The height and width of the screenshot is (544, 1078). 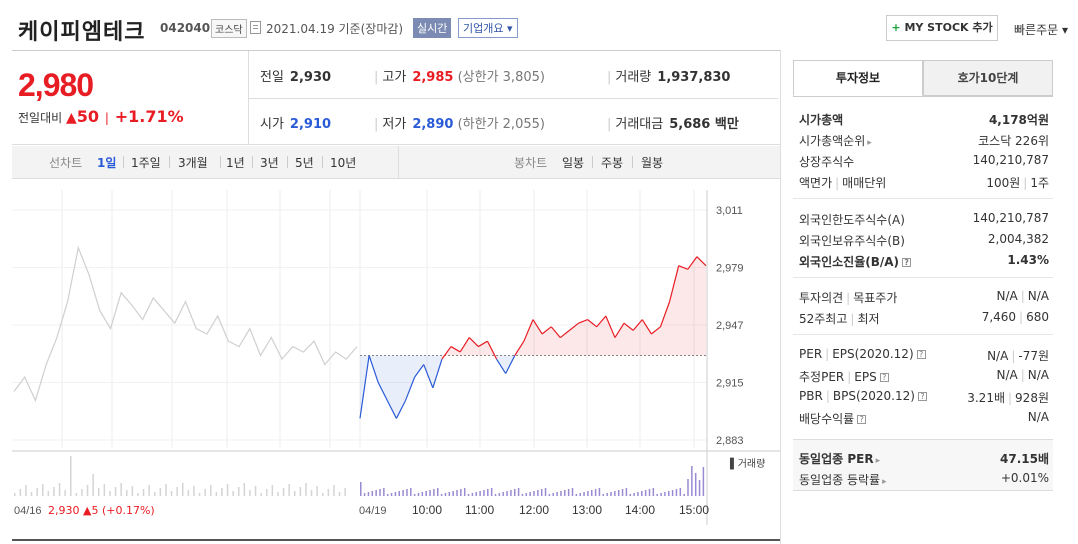 I want to click on row-industry-per: 동일업종 PER ▸ 47.15배, so click(x=924, y=459).